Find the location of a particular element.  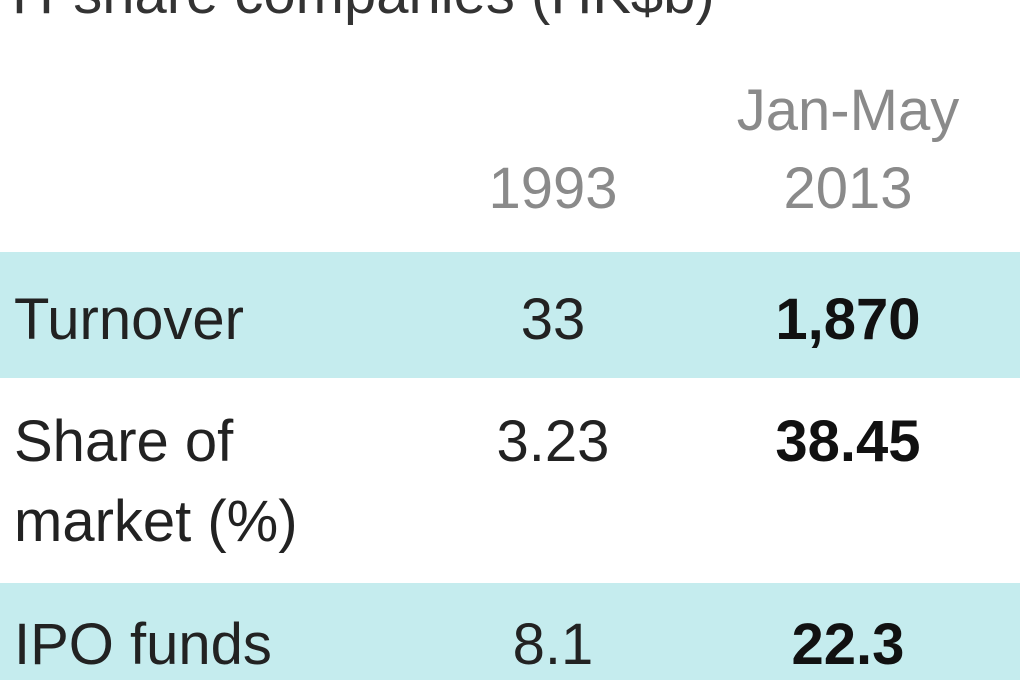

cell: 1,870 is located at coordinates (848, 319).